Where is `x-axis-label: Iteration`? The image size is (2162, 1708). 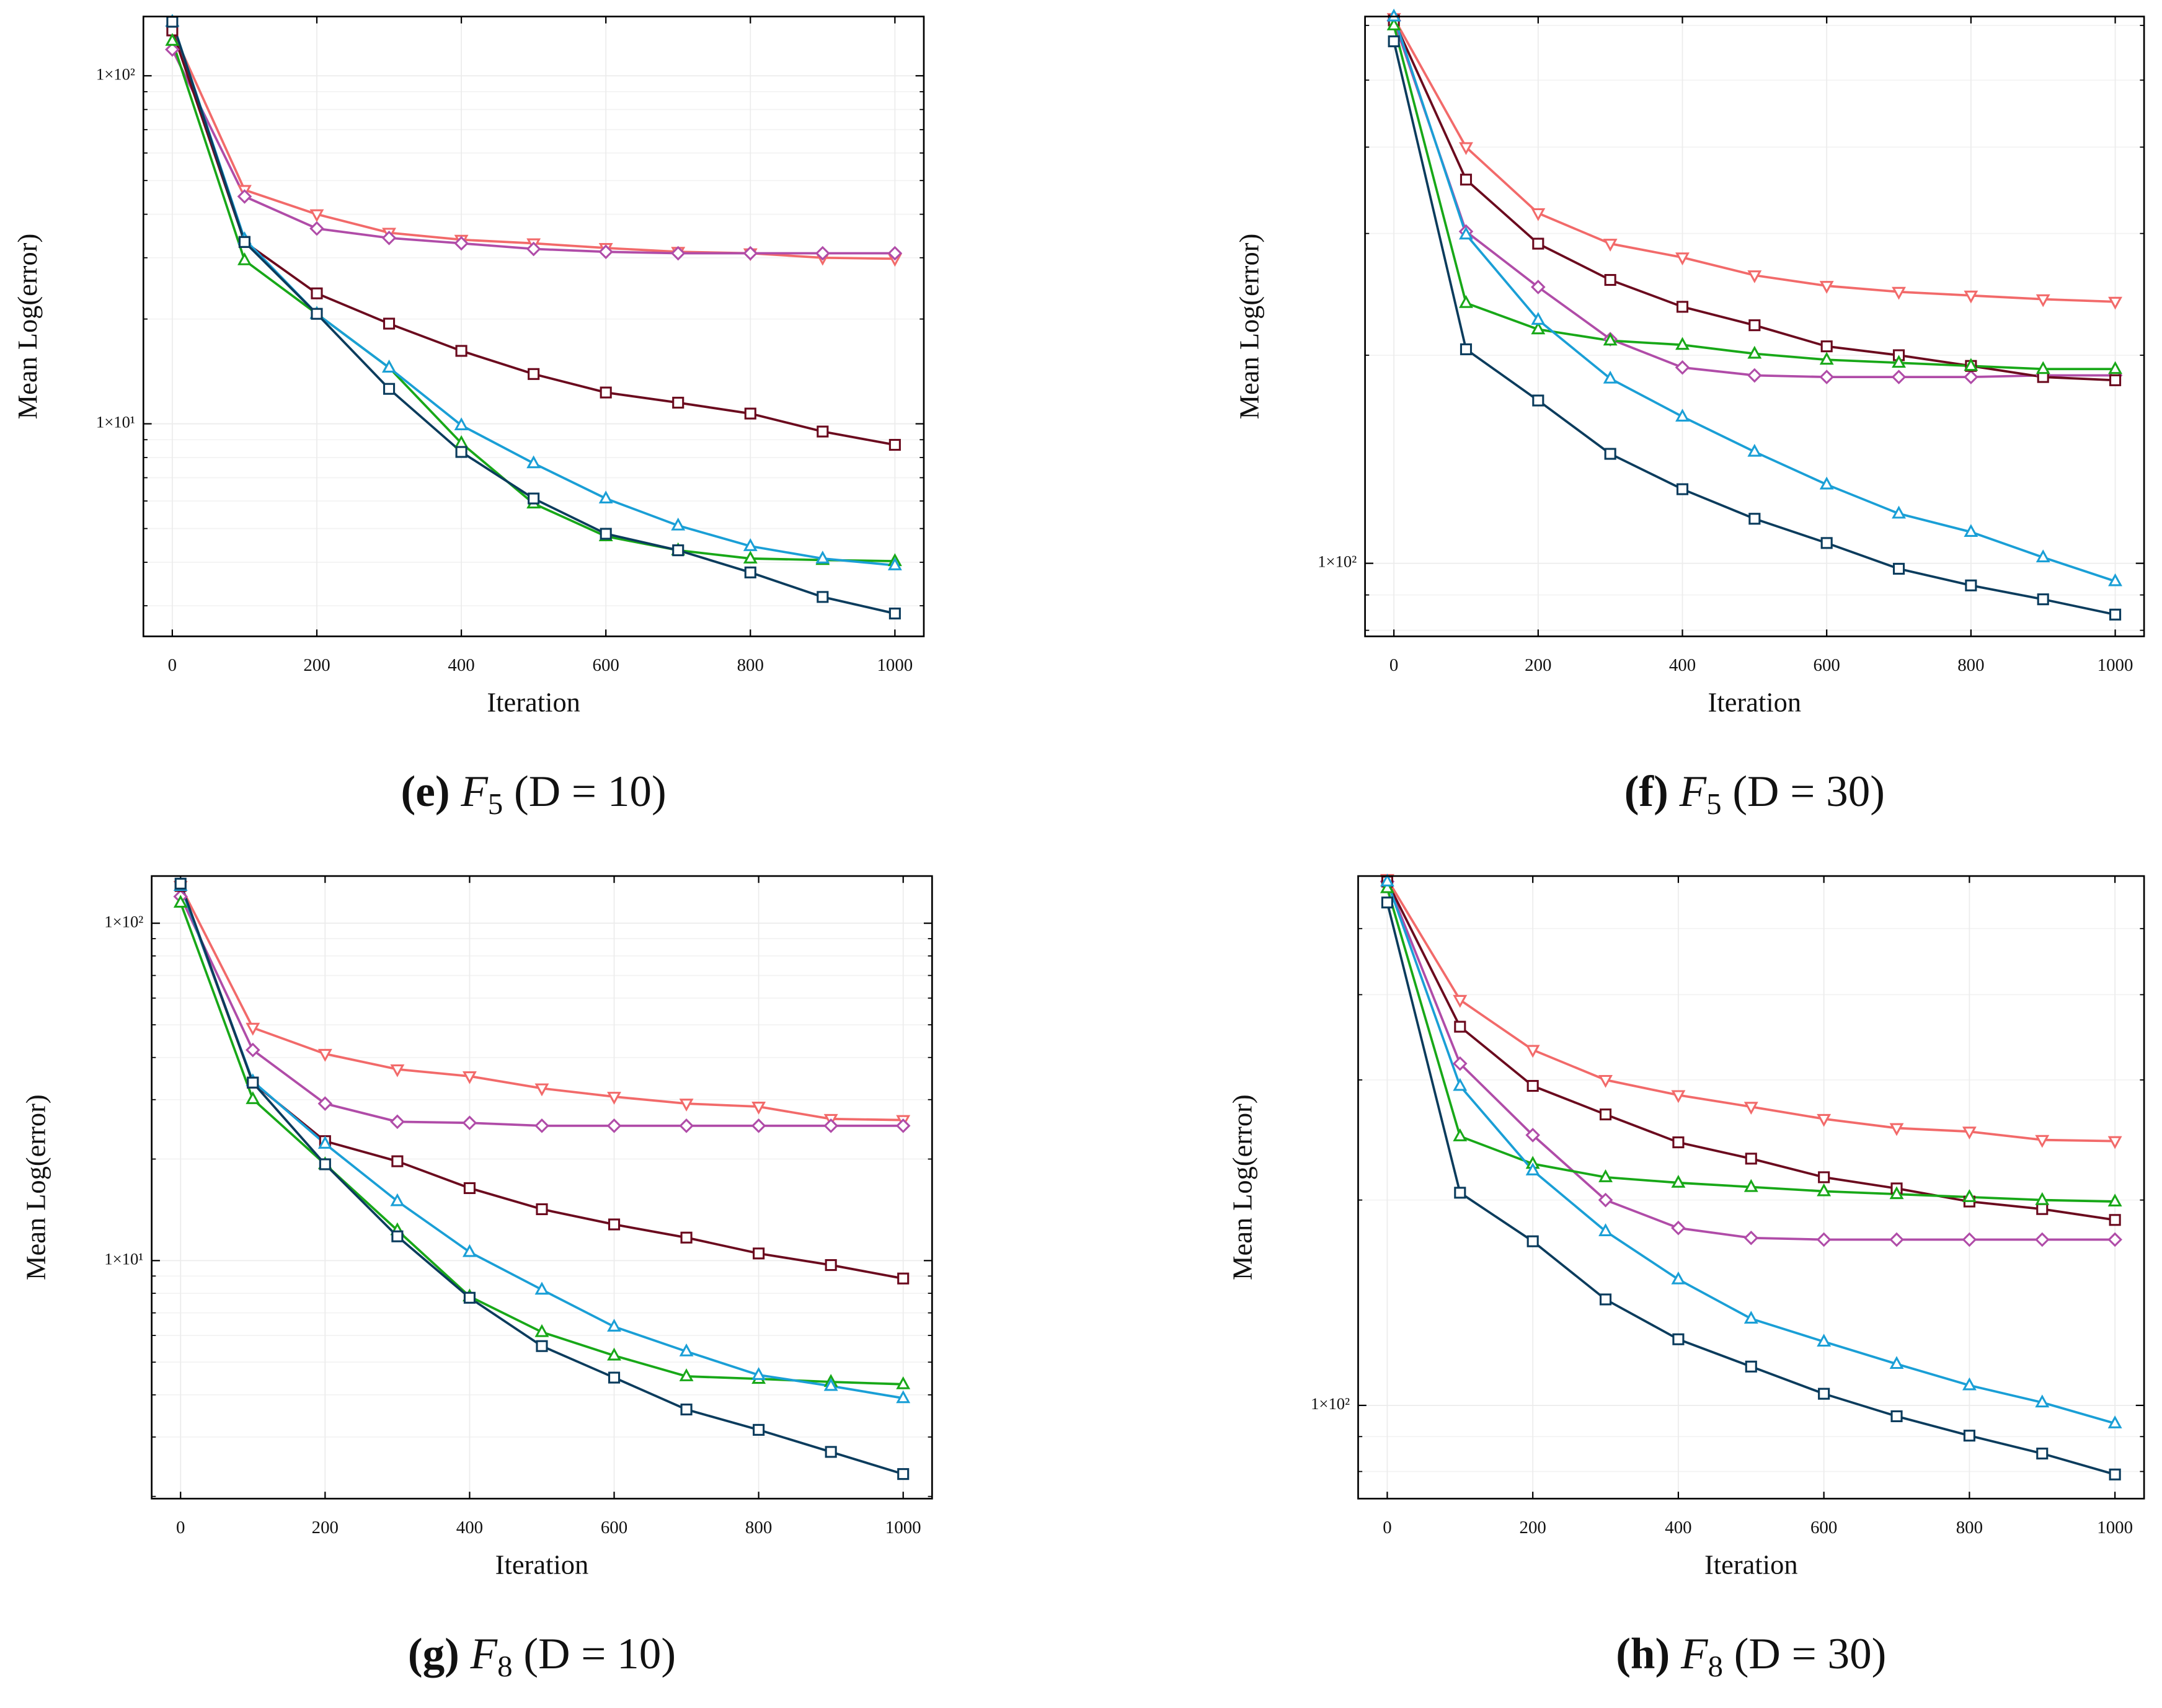
x-axis-label: Iteration is located at coordinates (1755, 702).